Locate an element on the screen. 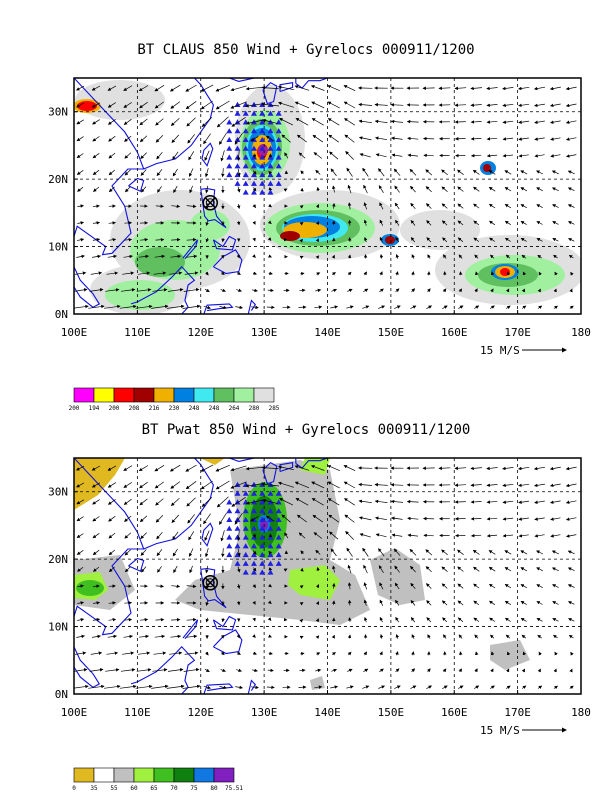 The height and width of the screenshot is (792, 612). colorbar-label: 0 is located at coordinates (74, 788).